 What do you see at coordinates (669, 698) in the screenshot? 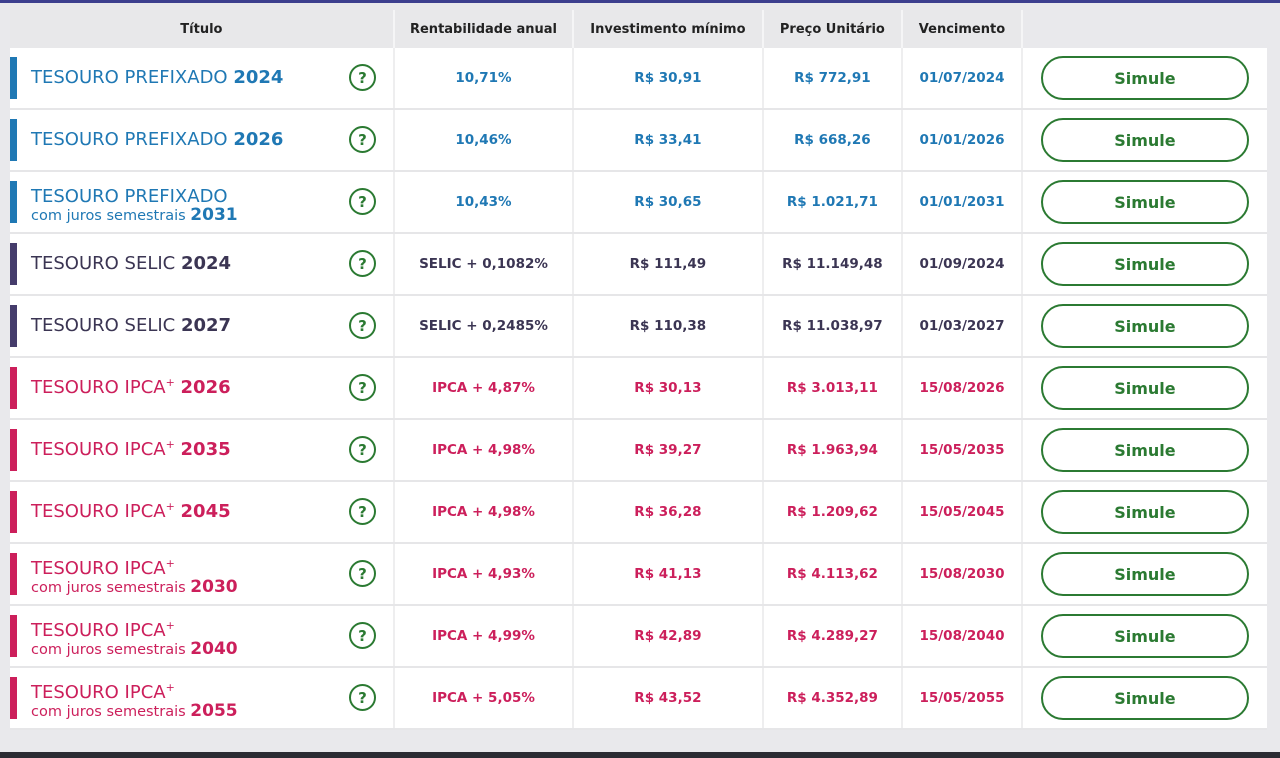
I see `investimento-cell: R$ 43,52` at bounding box center [669, 698].